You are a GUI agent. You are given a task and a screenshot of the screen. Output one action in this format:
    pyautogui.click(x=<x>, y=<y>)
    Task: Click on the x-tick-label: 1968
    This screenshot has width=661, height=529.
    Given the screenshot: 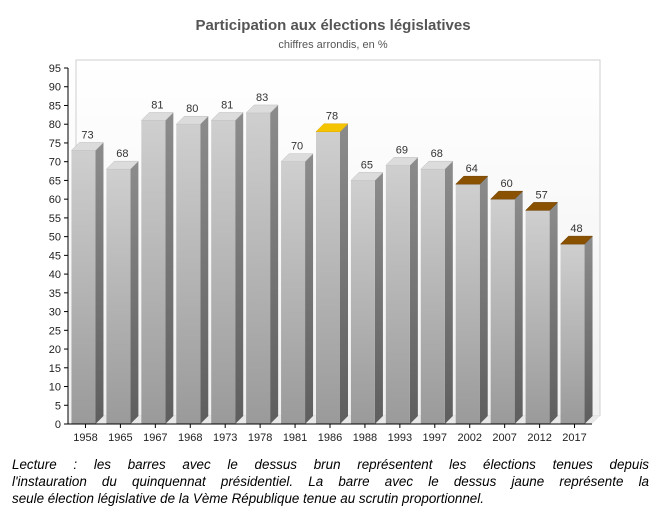 What is the action you would take?
    pyautogui.click(x=190, y=438)
    